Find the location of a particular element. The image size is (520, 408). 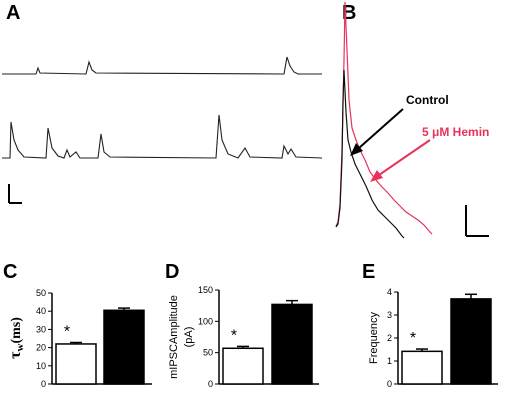

bar-chart-c: 0 10 20 30 40 50 * is located at coordinates (94, 338).